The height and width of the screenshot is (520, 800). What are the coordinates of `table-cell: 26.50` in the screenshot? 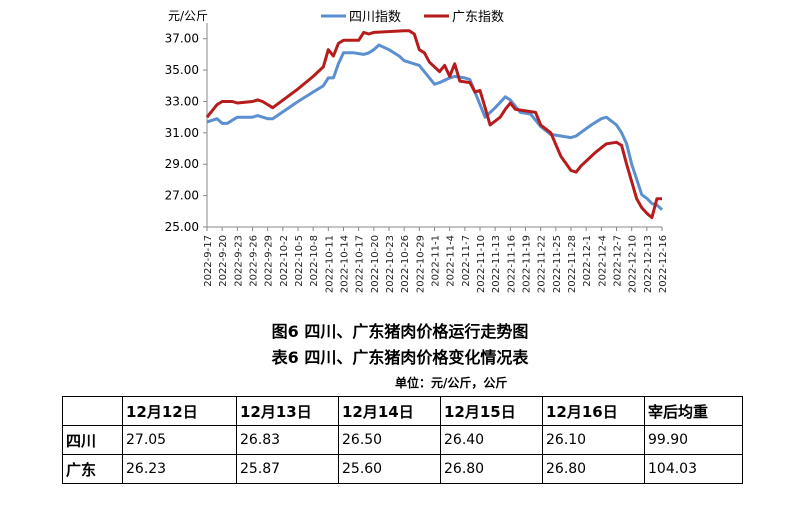 It's located at (389, 440).